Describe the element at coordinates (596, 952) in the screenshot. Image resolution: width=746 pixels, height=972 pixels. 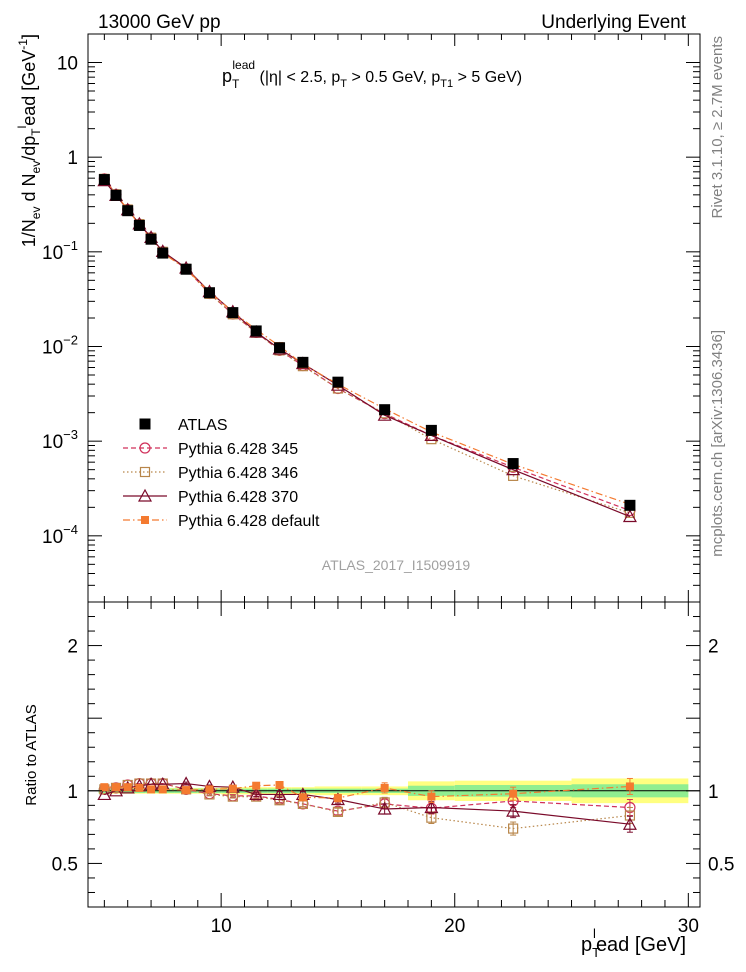
I see `xlabel-sub-t: T` at that location.